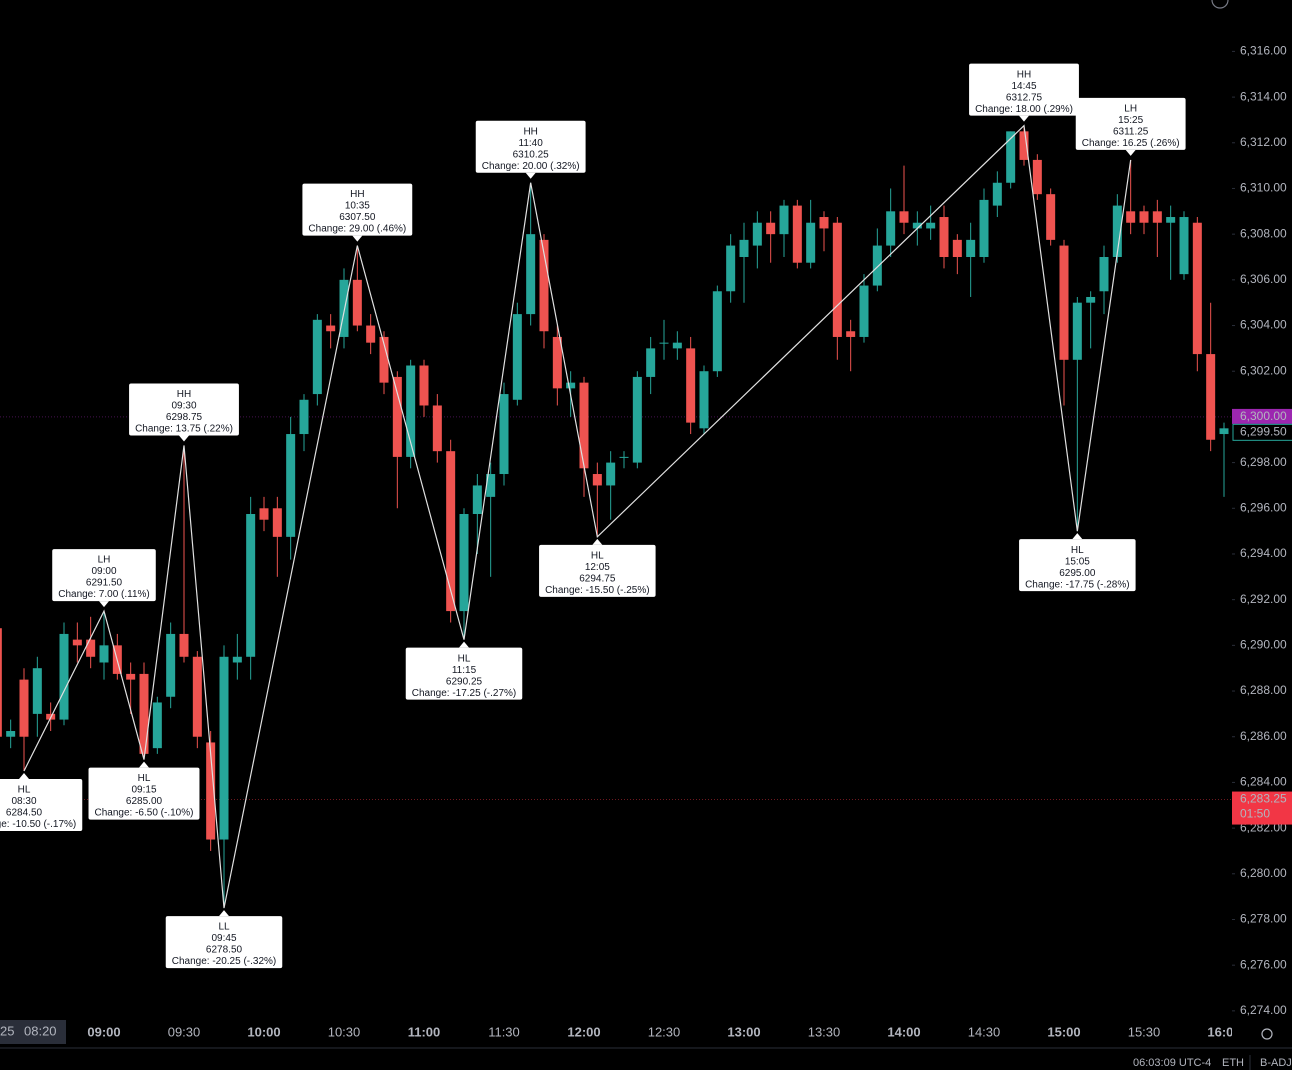  Describe the element at coordinates (597, 578) in the screenshot. I see `pivot-text: 6294.75` at that location.